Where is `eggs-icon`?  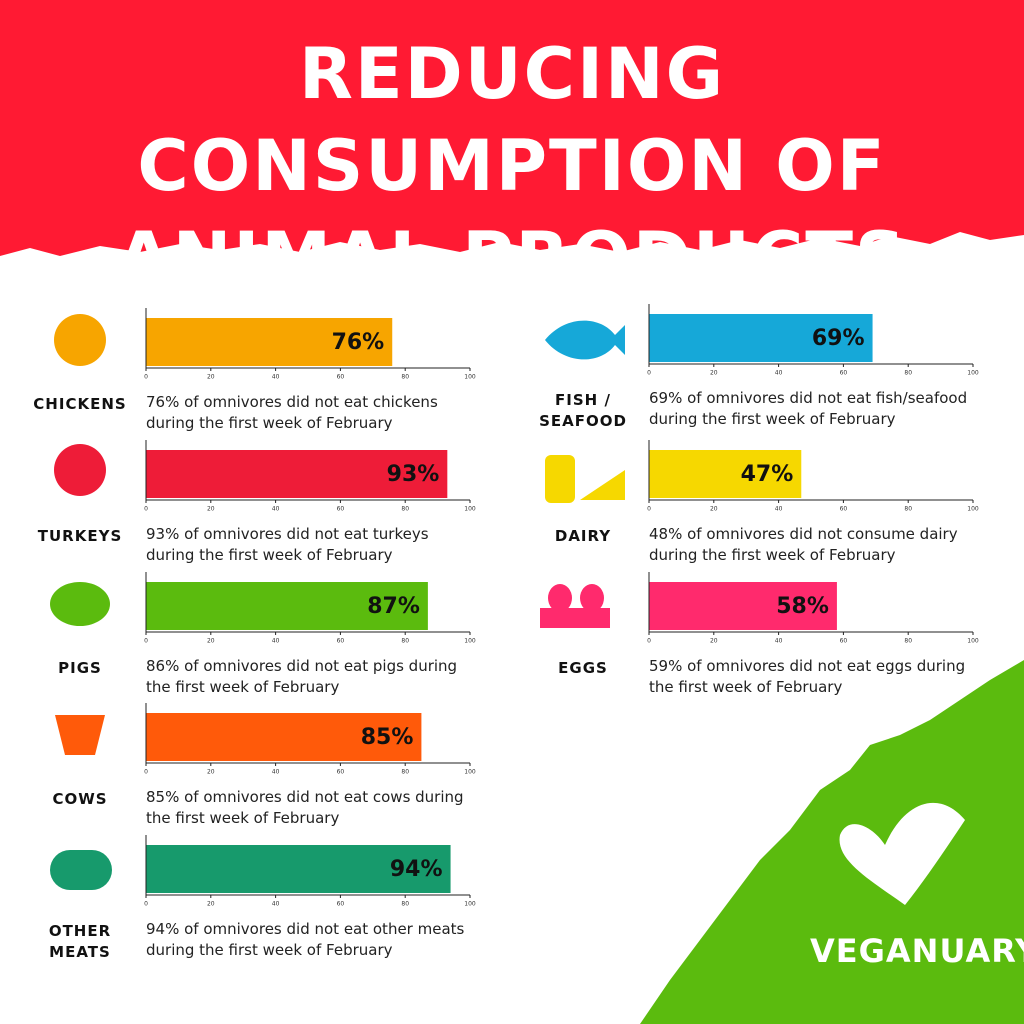
eggs-icon is located at coordinates (575, 618).